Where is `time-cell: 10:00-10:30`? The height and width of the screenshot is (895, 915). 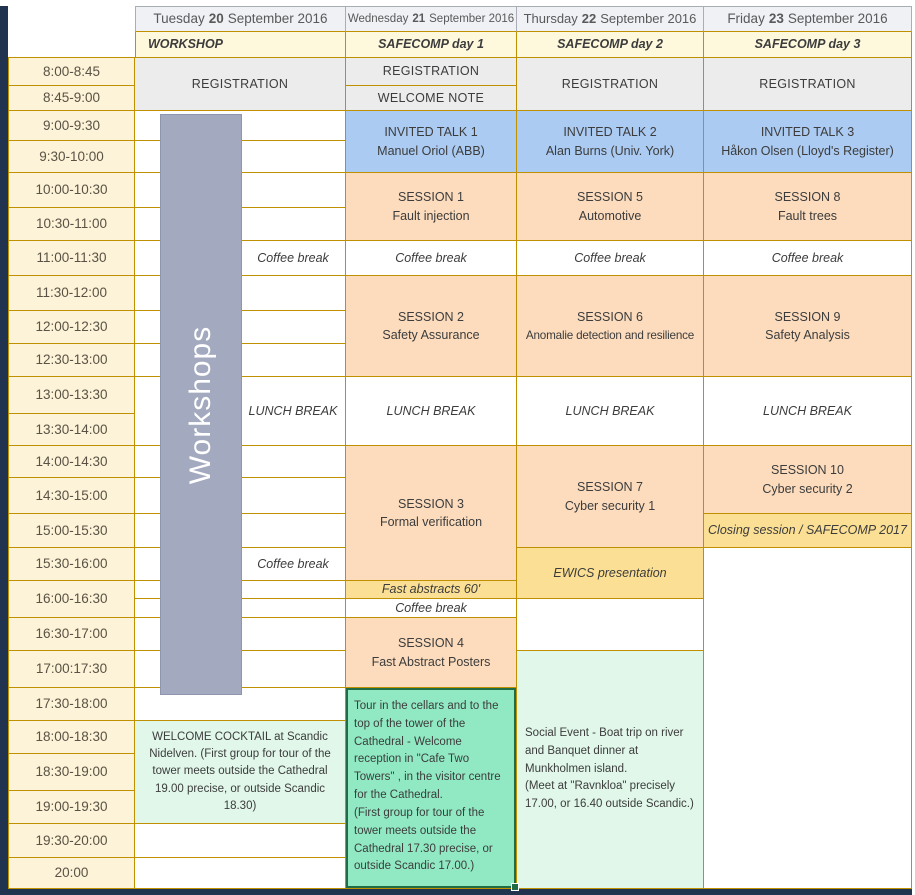 time-cell: 10:00-10:30 is located at coordinates (71, 190).